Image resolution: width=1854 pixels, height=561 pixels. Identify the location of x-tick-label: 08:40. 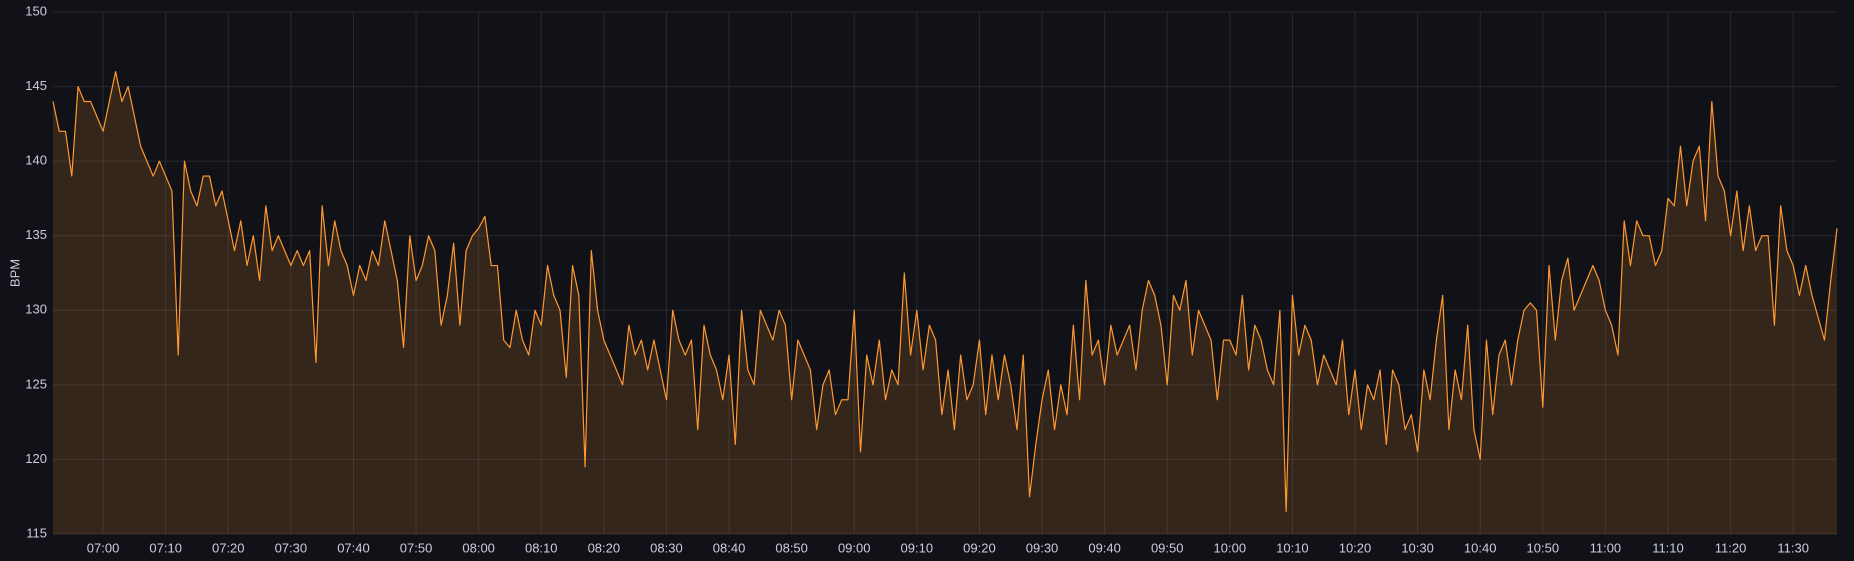
(729, 547).